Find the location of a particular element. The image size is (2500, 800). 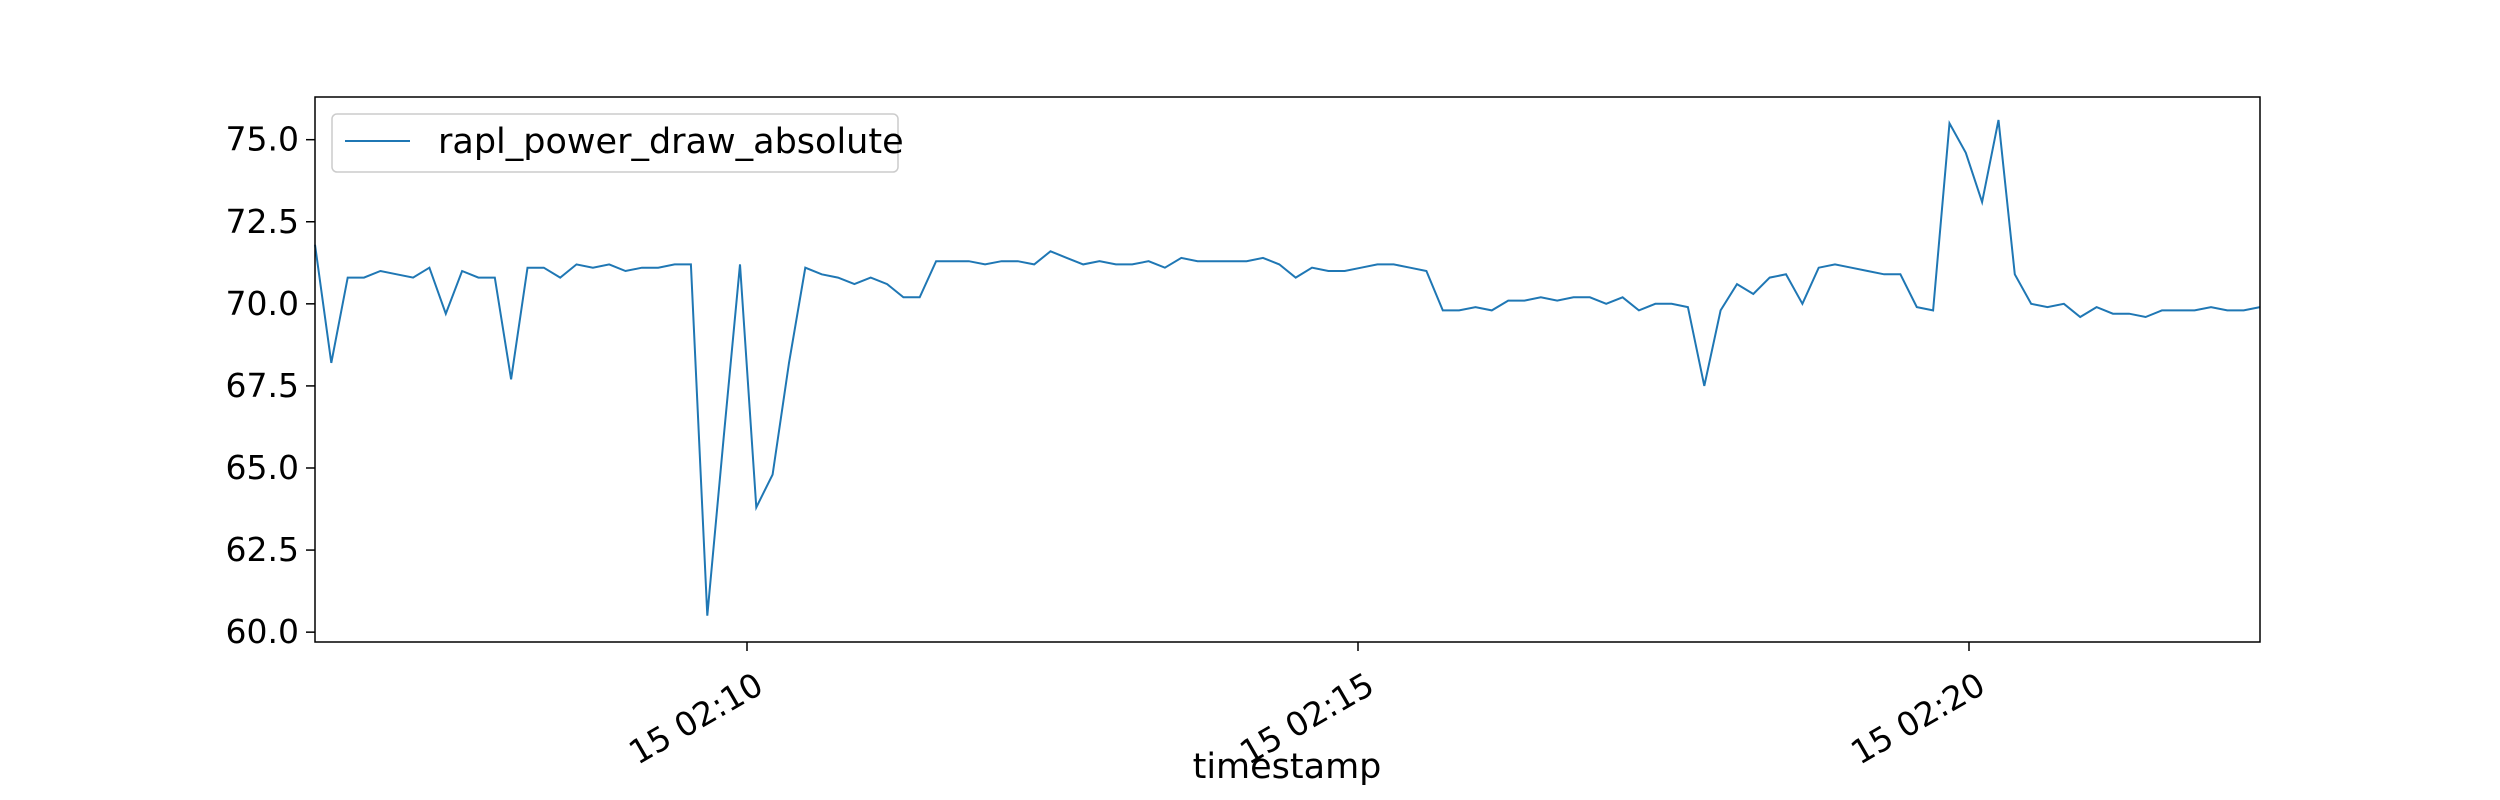

x-axis-label: timestamp is located at coordinates (1287, 767).